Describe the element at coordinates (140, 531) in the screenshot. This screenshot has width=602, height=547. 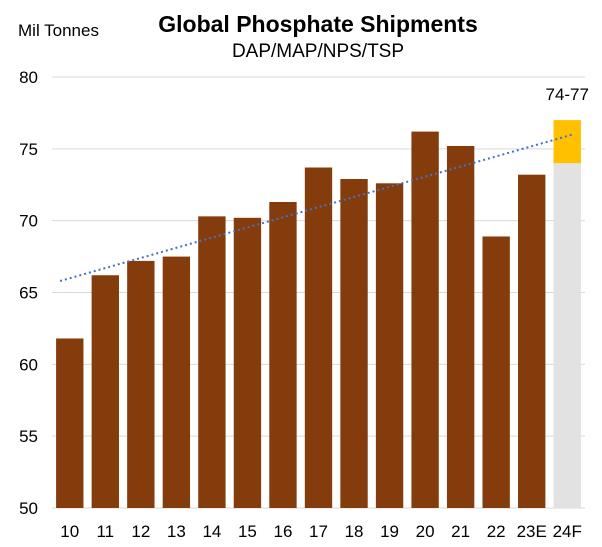
I see `x-tick-label: 12` at that location.